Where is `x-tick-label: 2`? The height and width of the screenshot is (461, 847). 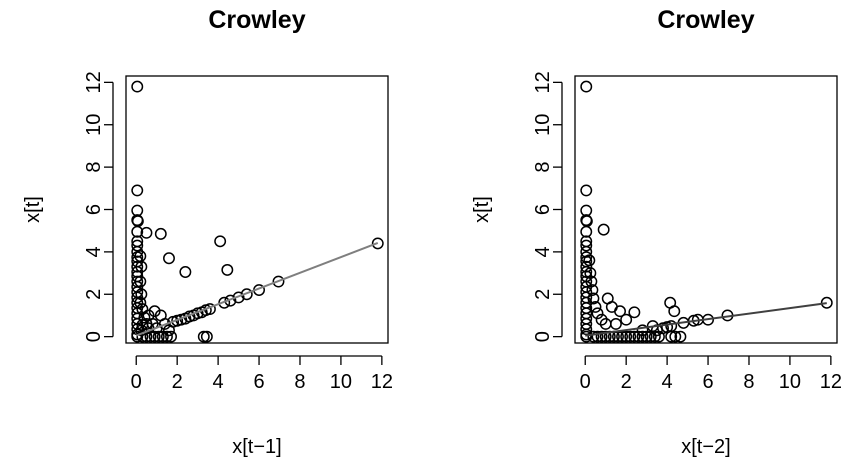
x-tick-label: 2 is located at coordinates (626, 382).